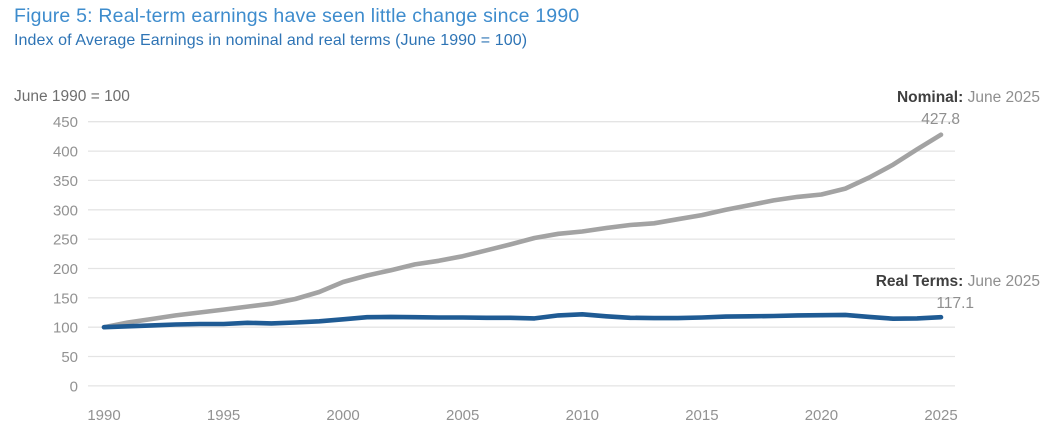 The width and height of the screenshot is (1046, 435). I want to click on real-terms-annotation-value: 117.1, so click(955, 303).